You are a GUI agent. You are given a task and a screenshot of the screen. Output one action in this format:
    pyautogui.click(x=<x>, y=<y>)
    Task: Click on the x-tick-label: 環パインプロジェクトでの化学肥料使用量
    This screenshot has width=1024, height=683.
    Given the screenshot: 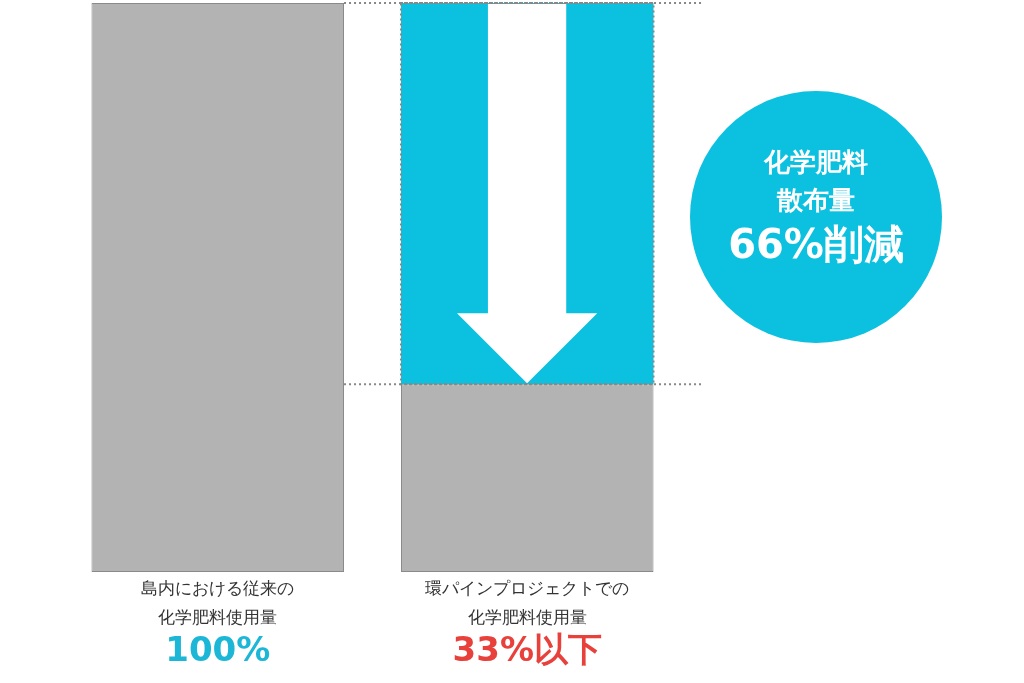 What is the action you would take?
    pyautogui.click(x=527, y=602)
    